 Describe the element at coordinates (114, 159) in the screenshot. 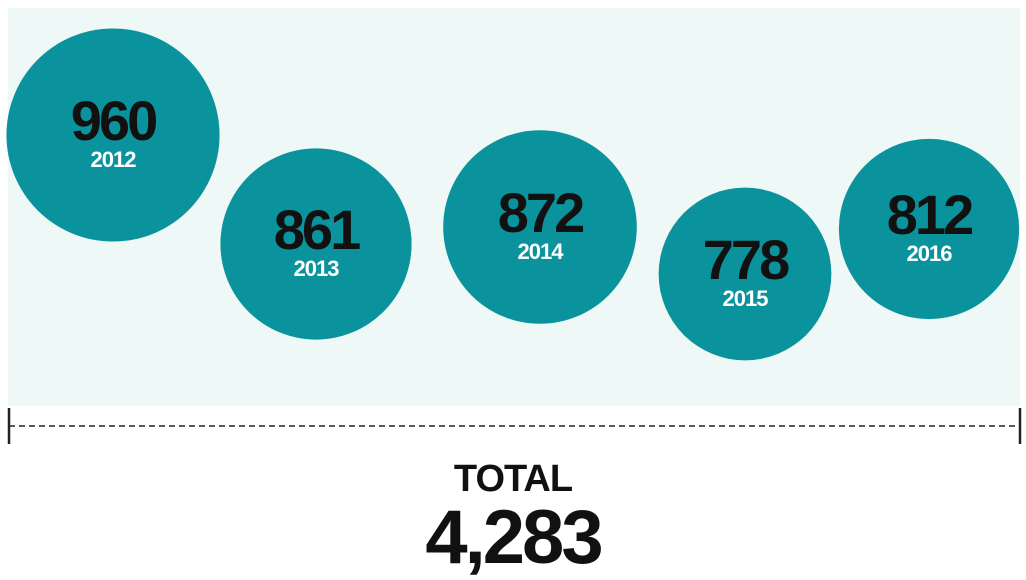

I see `bubble-year: 2012` at that location.